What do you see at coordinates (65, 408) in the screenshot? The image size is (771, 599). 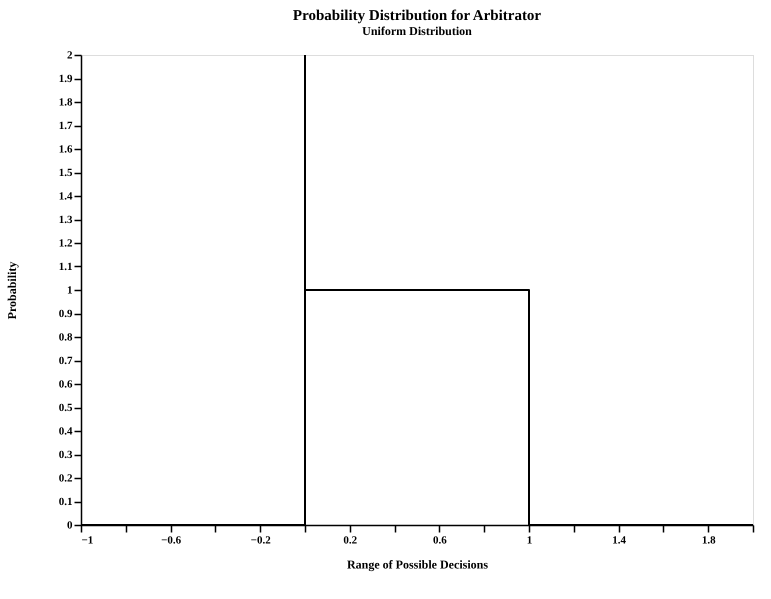 I see `y-tick-label: 0.5` at bounding box center [65, 408].